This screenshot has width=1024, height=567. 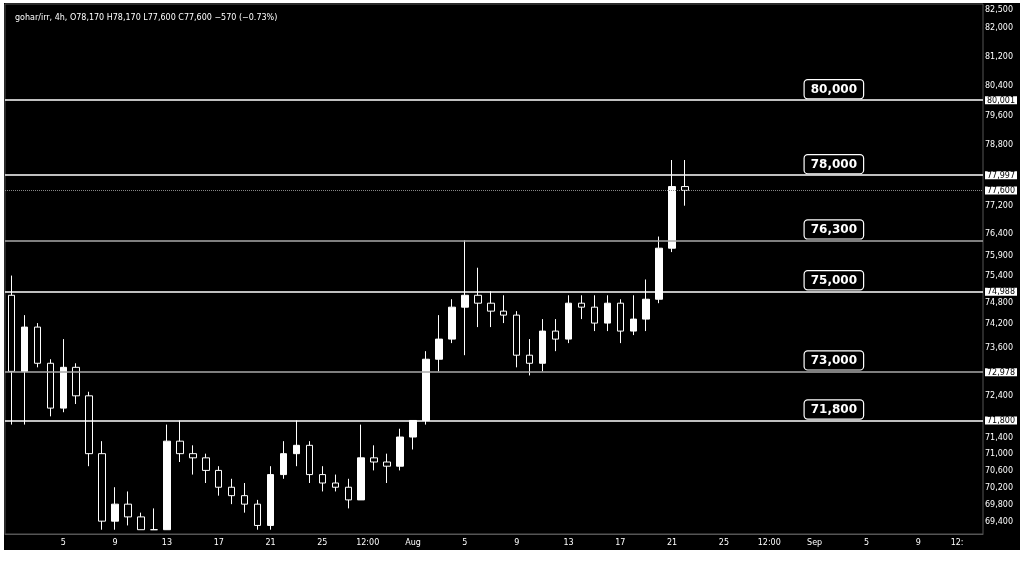 I want to click on y-tick-label: 82,500, so click(x=999, y=9).